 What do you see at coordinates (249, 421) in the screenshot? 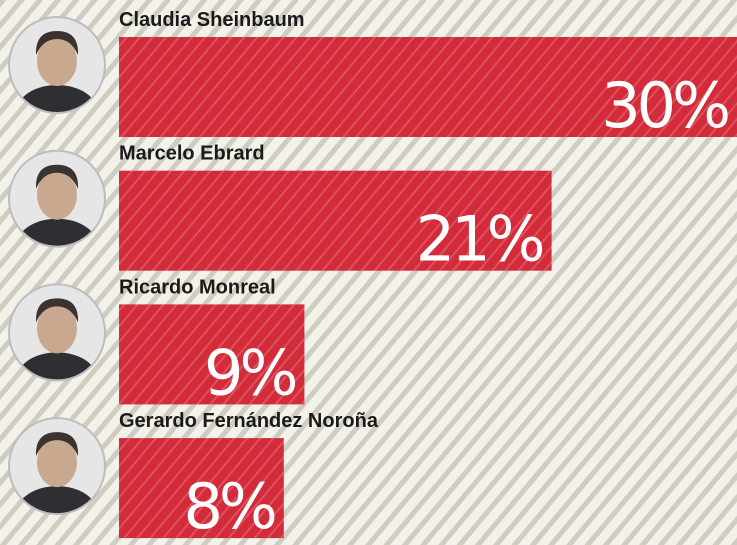
I see `category-label: Gerardo Fernández Noroña` at bounding box center [249, 421].